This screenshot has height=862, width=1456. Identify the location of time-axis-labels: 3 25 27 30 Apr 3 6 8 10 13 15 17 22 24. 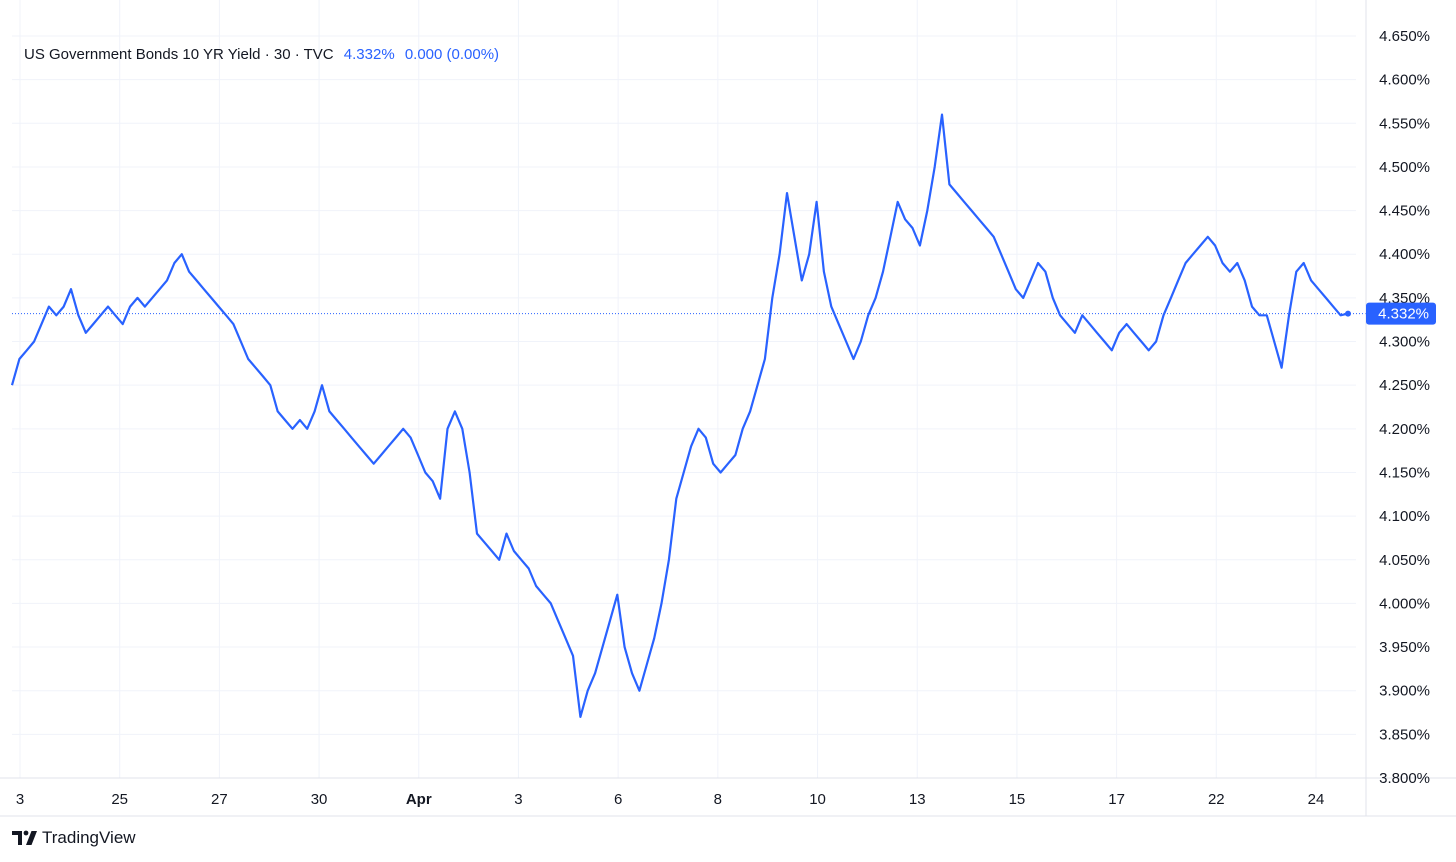
(670, 799).